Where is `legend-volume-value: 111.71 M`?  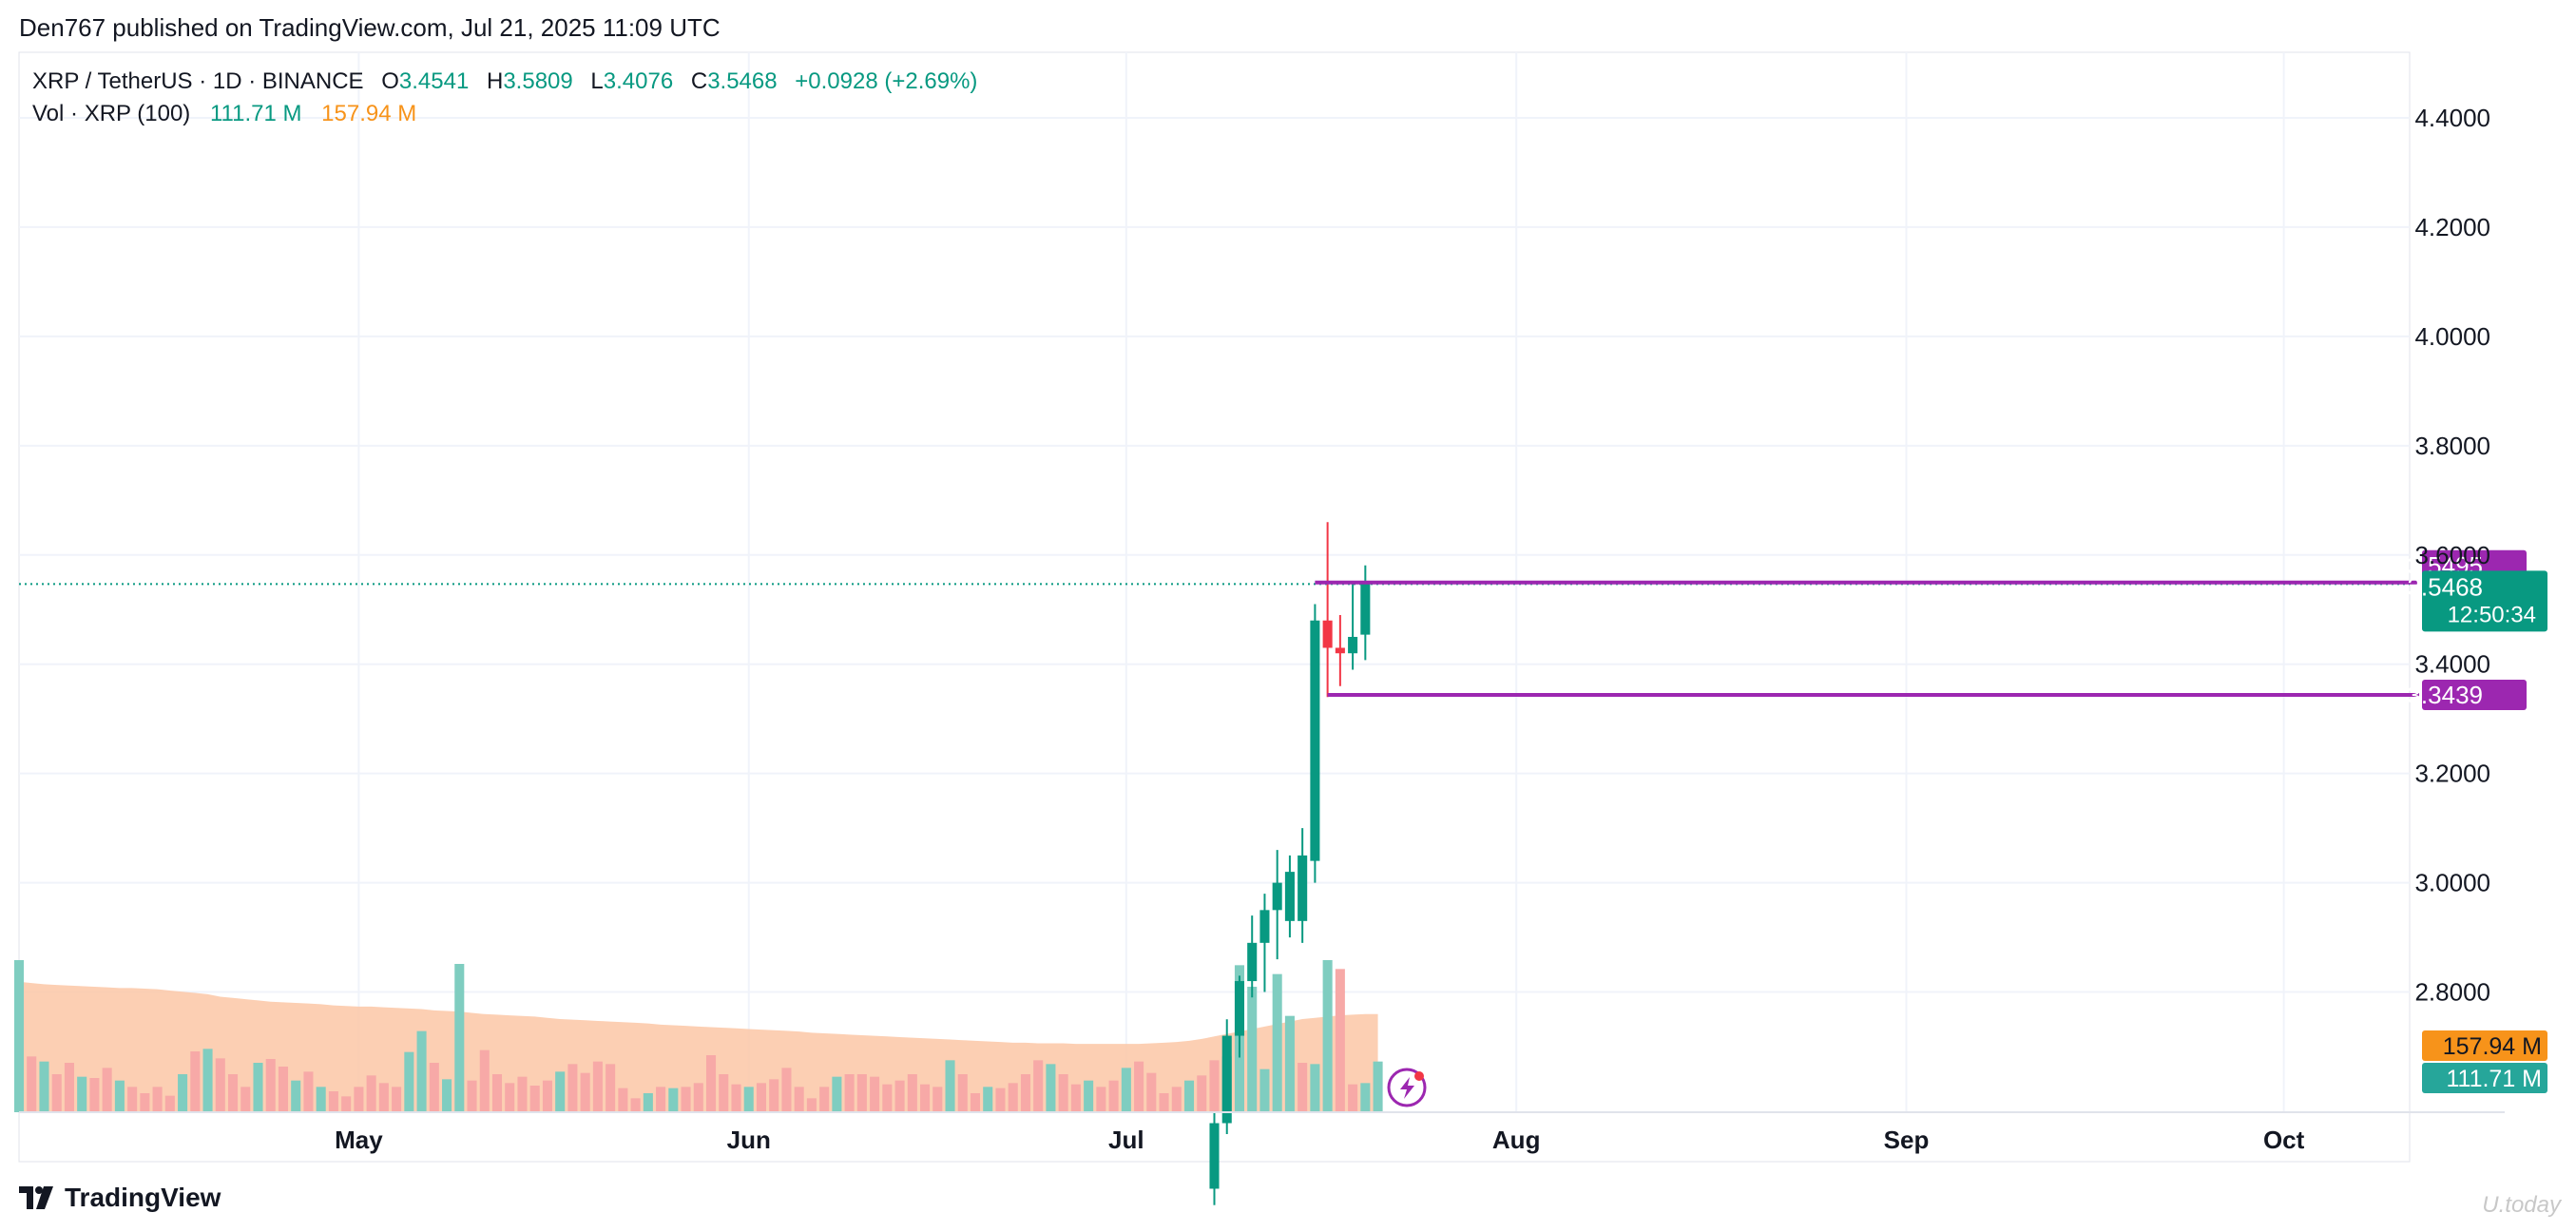
legend-volume-value: 111.71 M is located at coordinates (256, 113).